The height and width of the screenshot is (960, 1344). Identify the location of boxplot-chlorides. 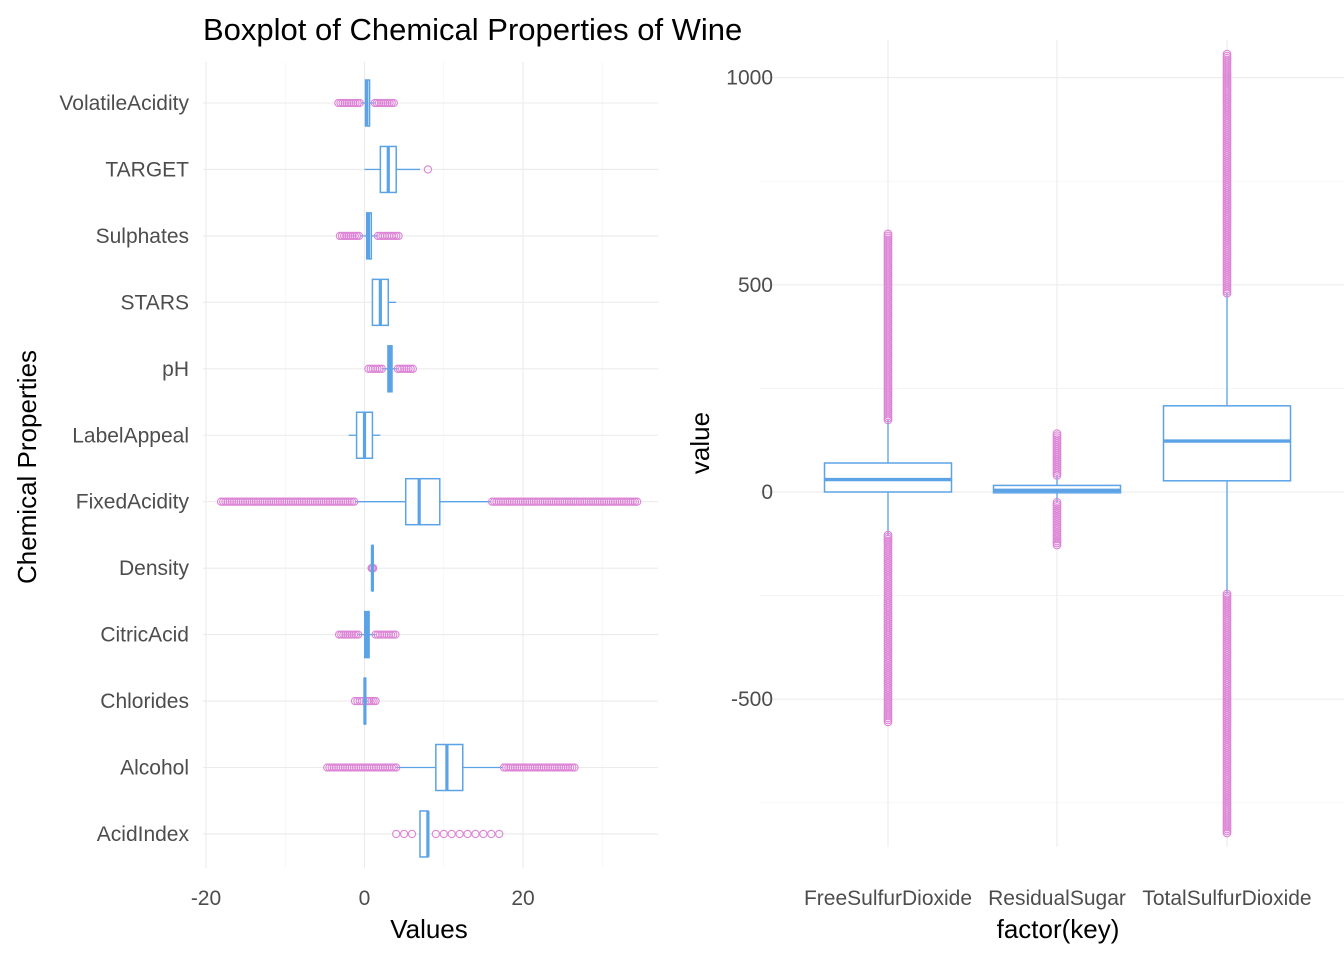
(365, 701).